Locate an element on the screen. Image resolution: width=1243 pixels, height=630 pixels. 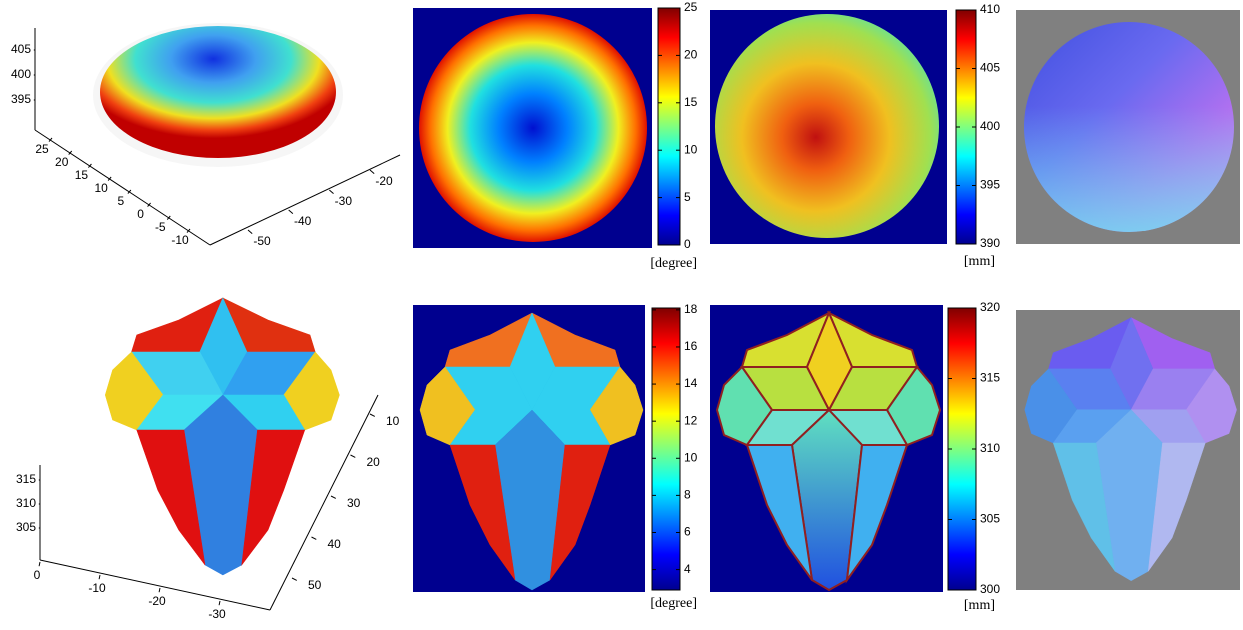
colorbar-tick-label: 6 is located at coordinates (687, 532).